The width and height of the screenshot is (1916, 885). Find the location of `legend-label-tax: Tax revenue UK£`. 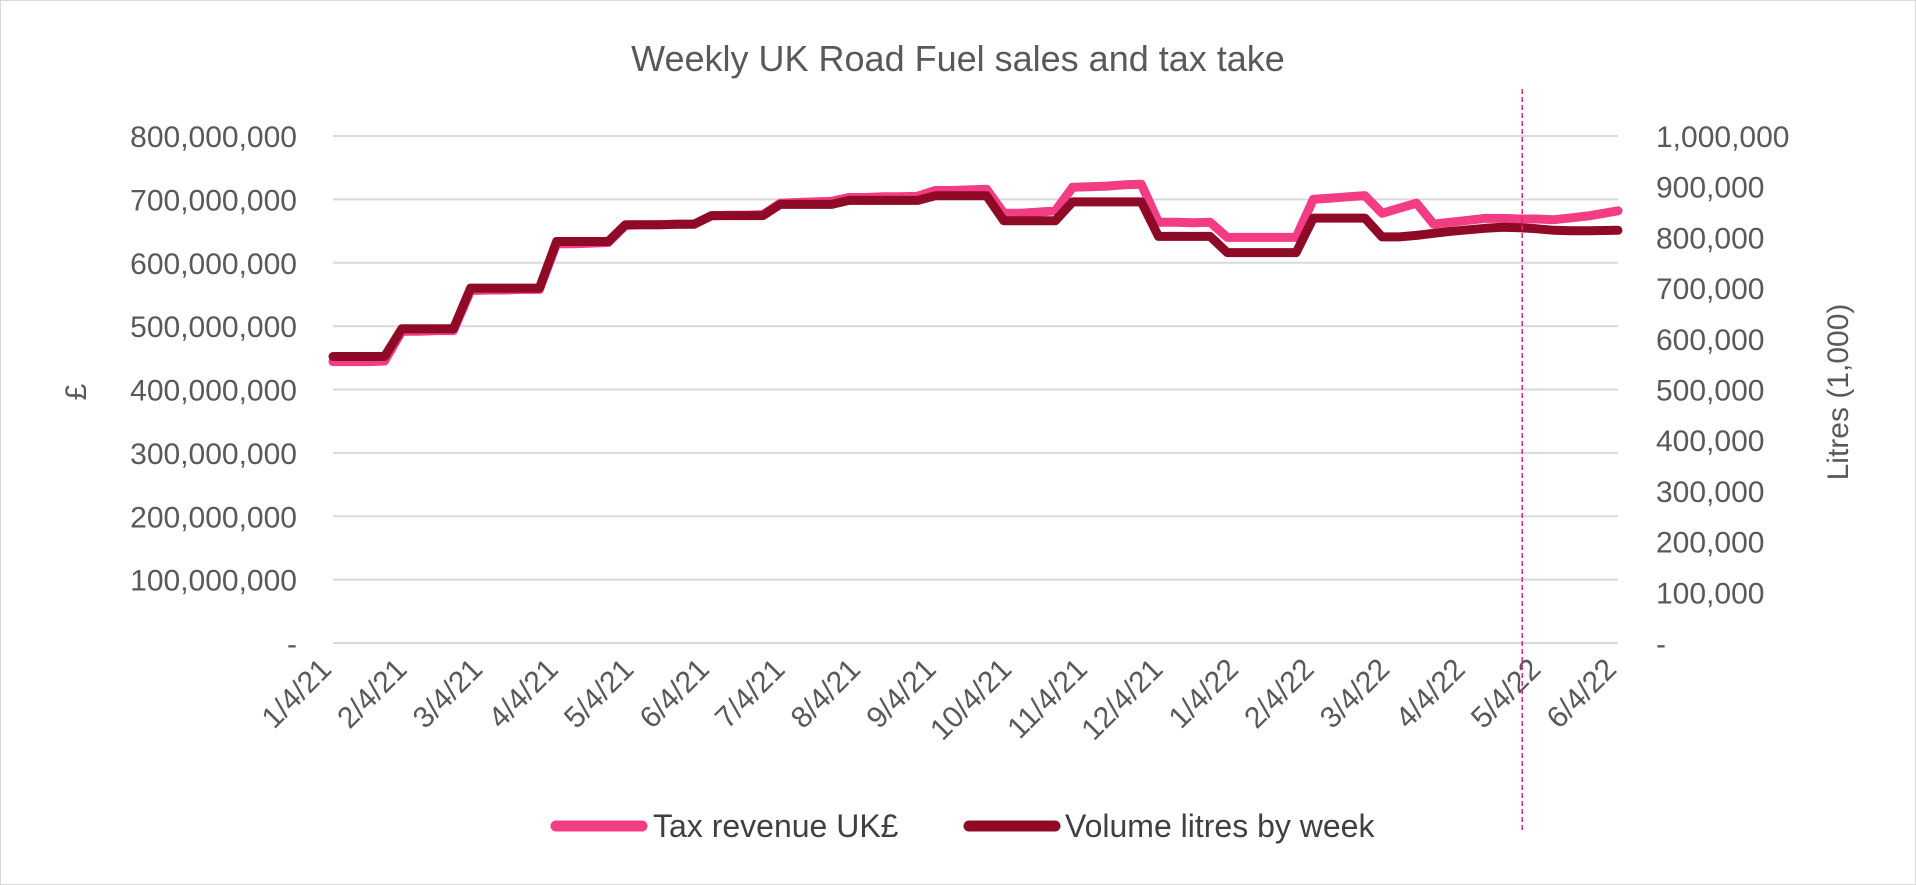

legend-label-tax: Tax revenue UK£ is located at coordinates (776, 826).